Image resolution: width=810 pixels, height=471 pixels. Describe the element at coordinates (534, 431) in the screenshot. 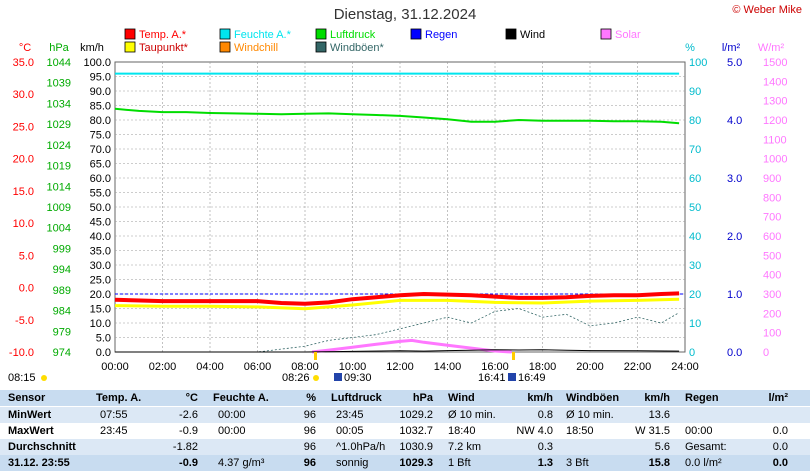

I see `stats-cell: NW 4.0` at that location.